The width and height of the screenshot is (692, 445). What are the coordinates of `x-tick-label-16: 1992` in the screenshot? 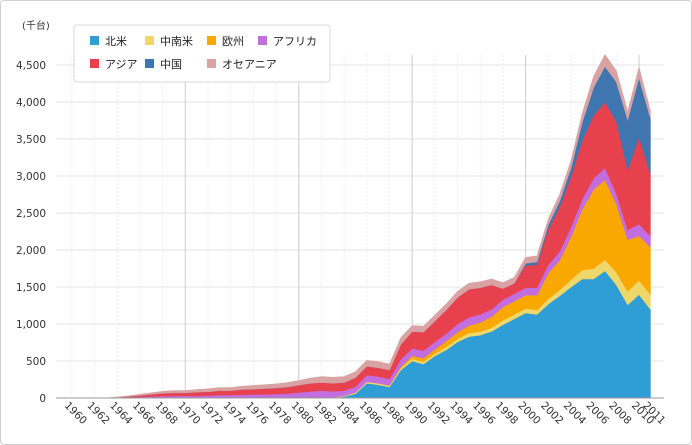 It's located at (438, 413).